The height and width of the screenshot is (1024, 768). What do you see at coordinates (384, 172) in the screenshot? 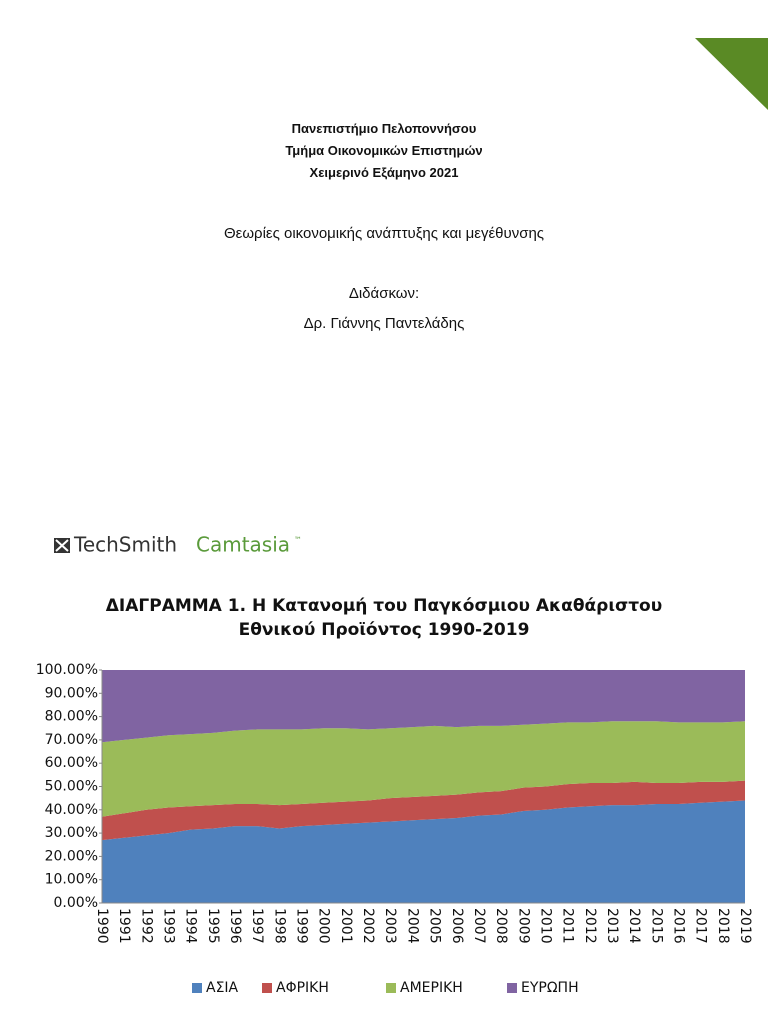
I see `header-line: Χειμερινό Εξάμηνο 2021` at bounding box center [384, 172].